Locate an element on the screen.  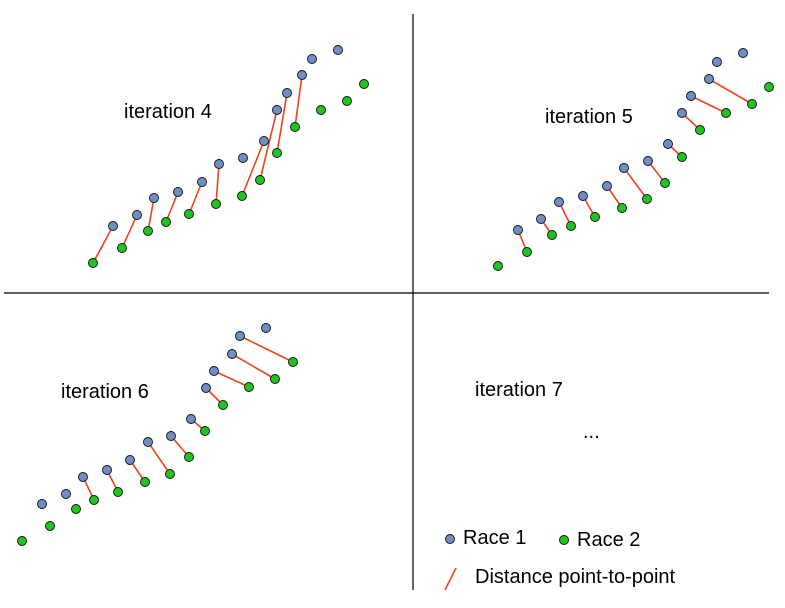
panel-label-iteration-7: iteration 7 is located at coordinates (519, 390).